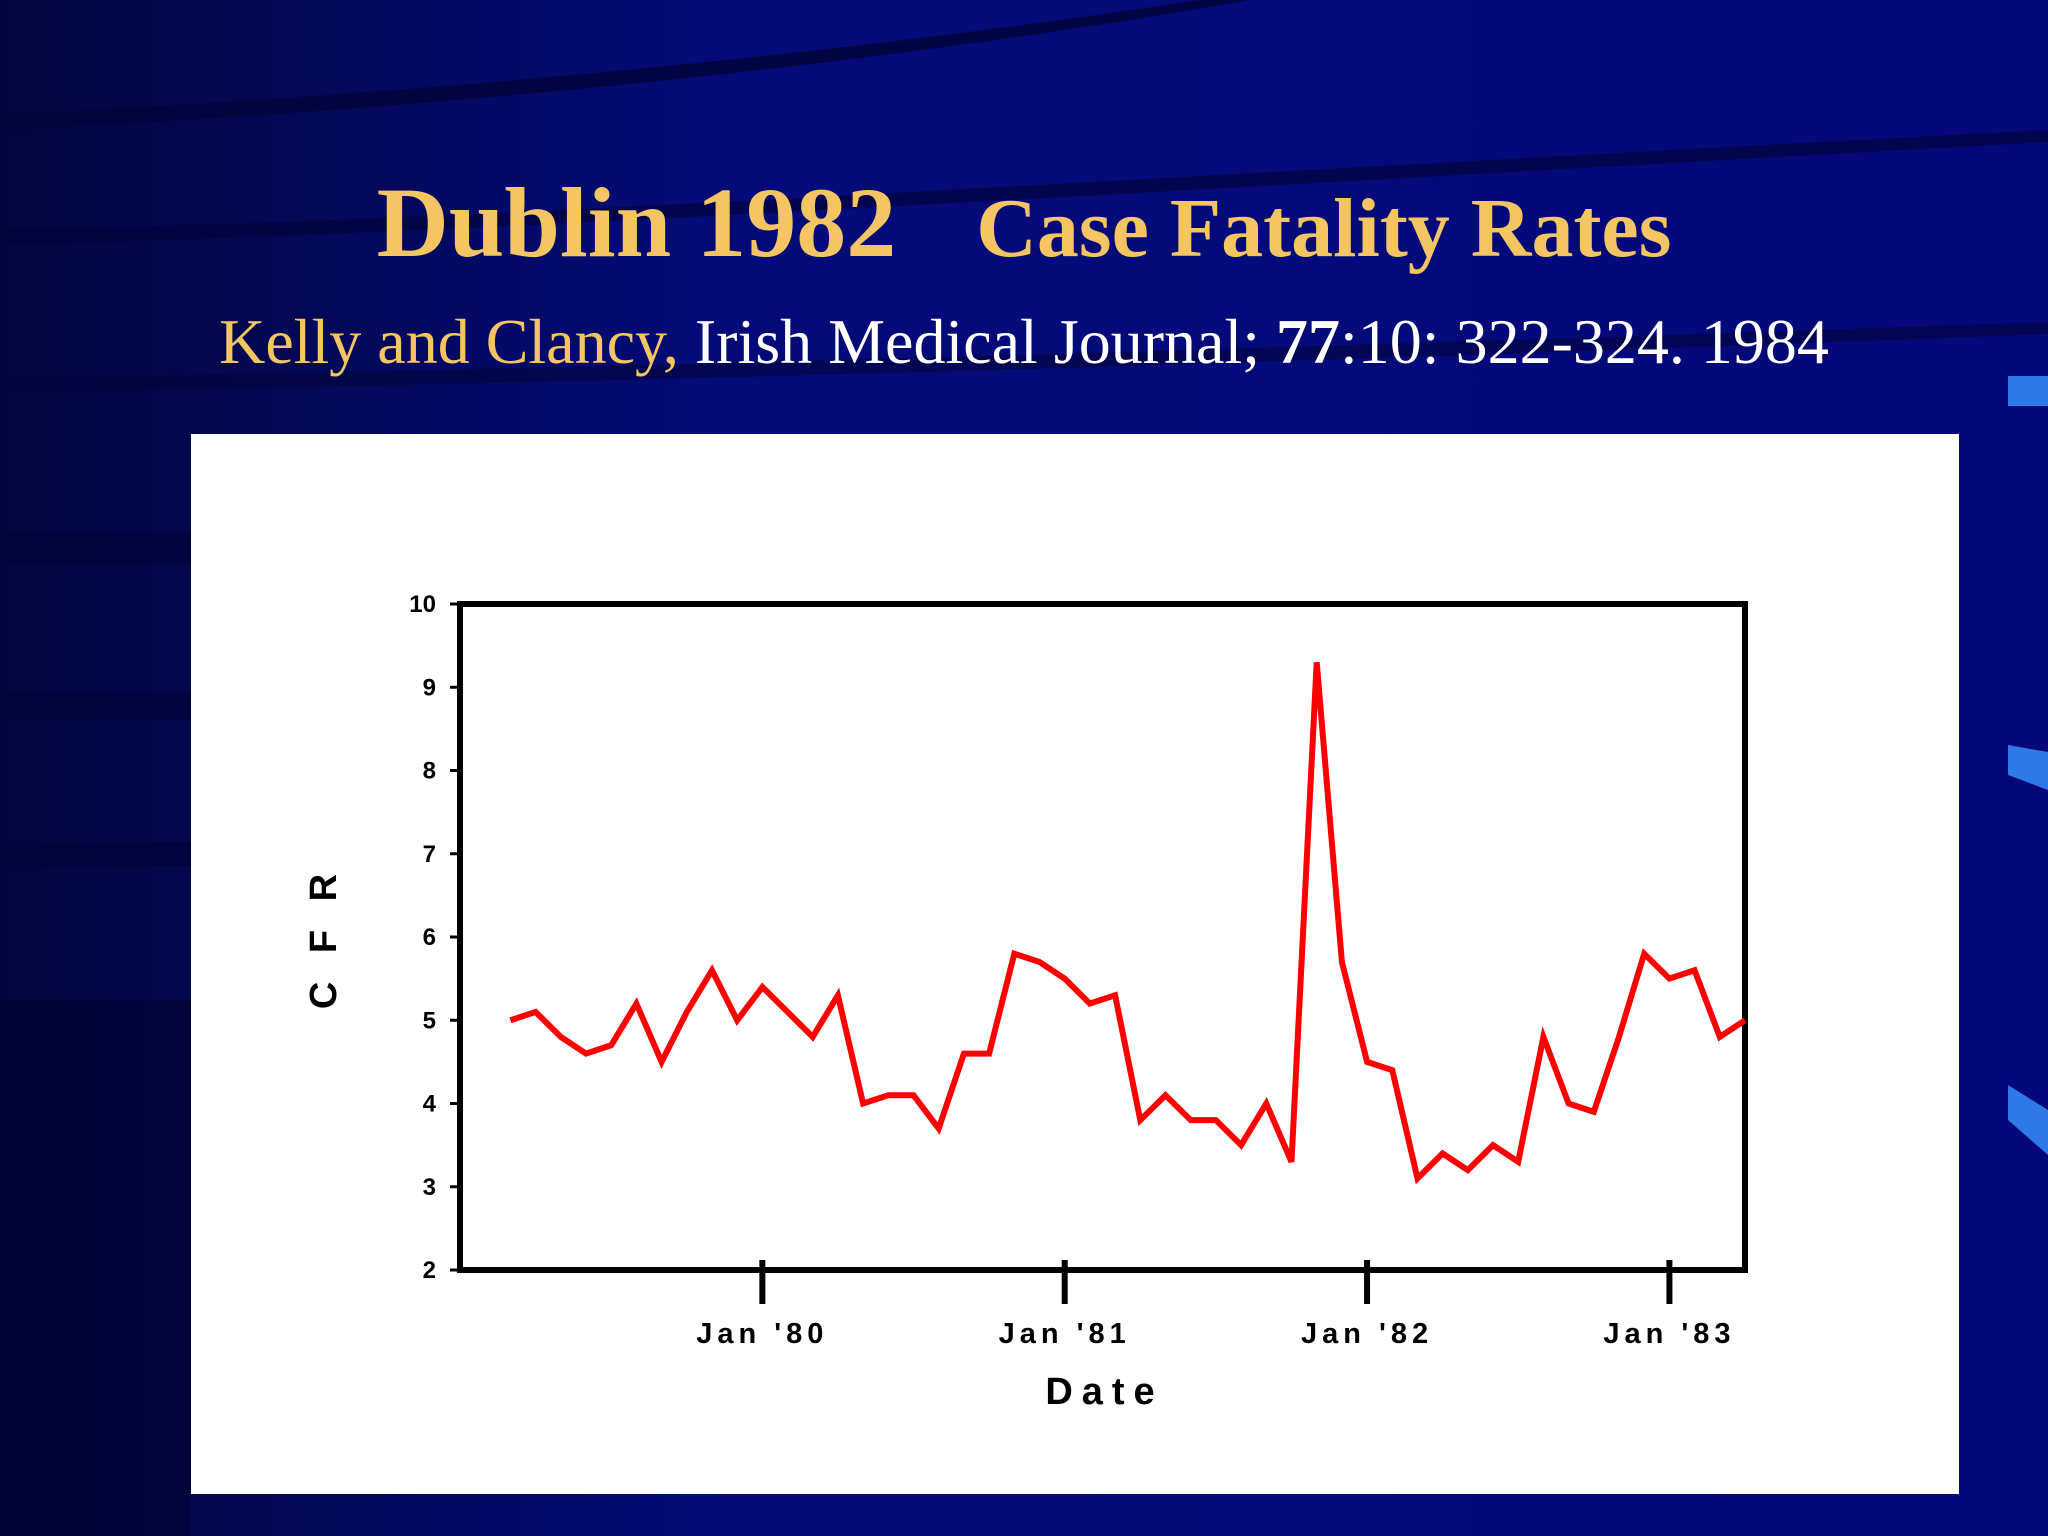 This screenshot has width=2048, height=1536. What do you see at coordinates (1669, 1334) in the screenshot?
I see `x-tick-label: Jan '83` at bounding box center [1669, 1334].